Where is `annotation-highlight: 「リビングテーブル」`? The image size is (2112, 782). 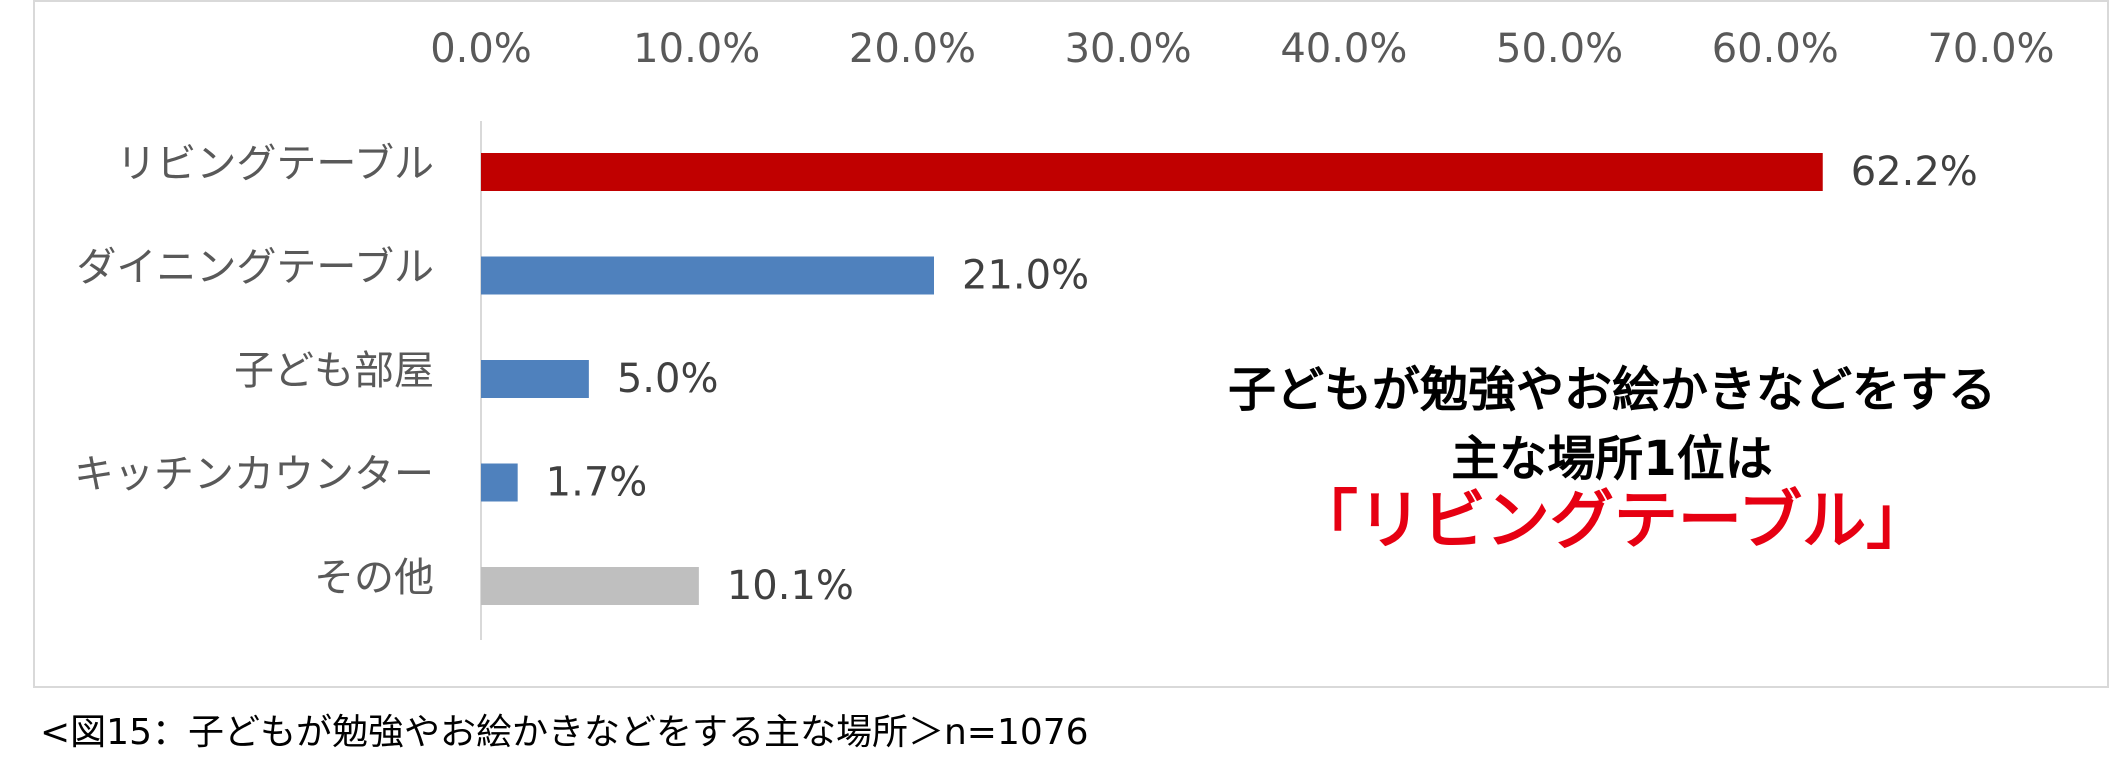
annotation-highlight: 「リビングテーブル」 is located at coordinates (1612, 522).